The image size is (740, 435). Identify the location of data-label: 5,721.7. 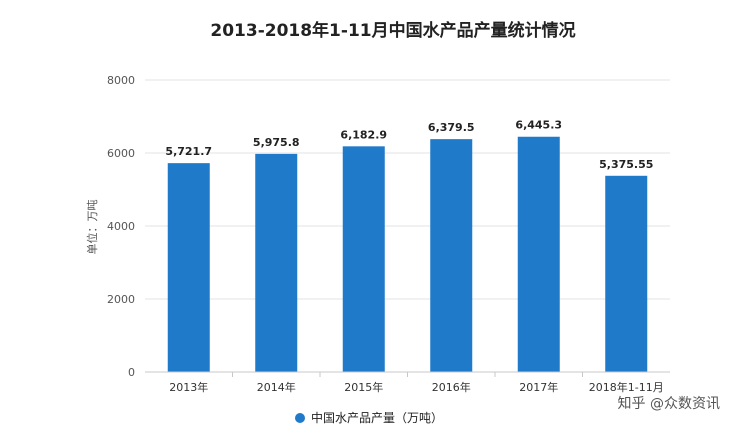
(188, 151).